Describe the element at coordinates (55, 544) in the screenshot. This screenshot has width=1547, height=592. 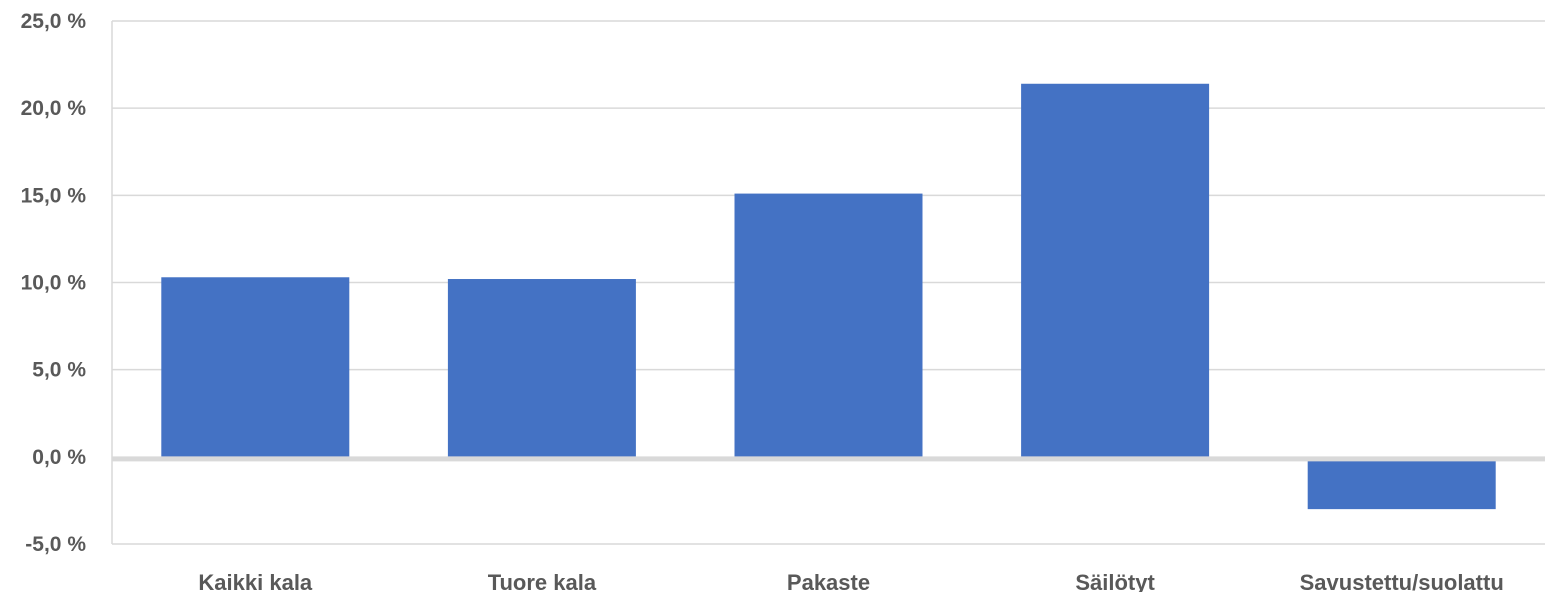
I see `y-tick-label: -5,0 %` at that location.